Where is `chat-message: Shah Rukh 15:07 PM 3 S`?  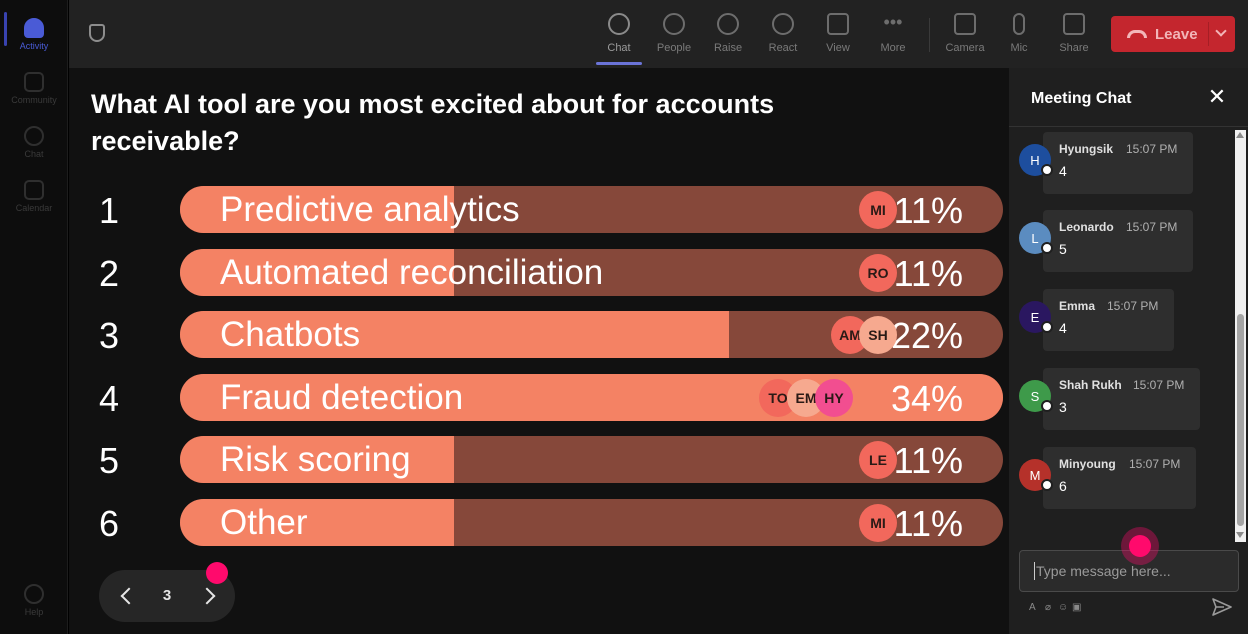
chat-message: Shah Rukh 15:07 PM 3 S is located at coordinates (1119, 401).